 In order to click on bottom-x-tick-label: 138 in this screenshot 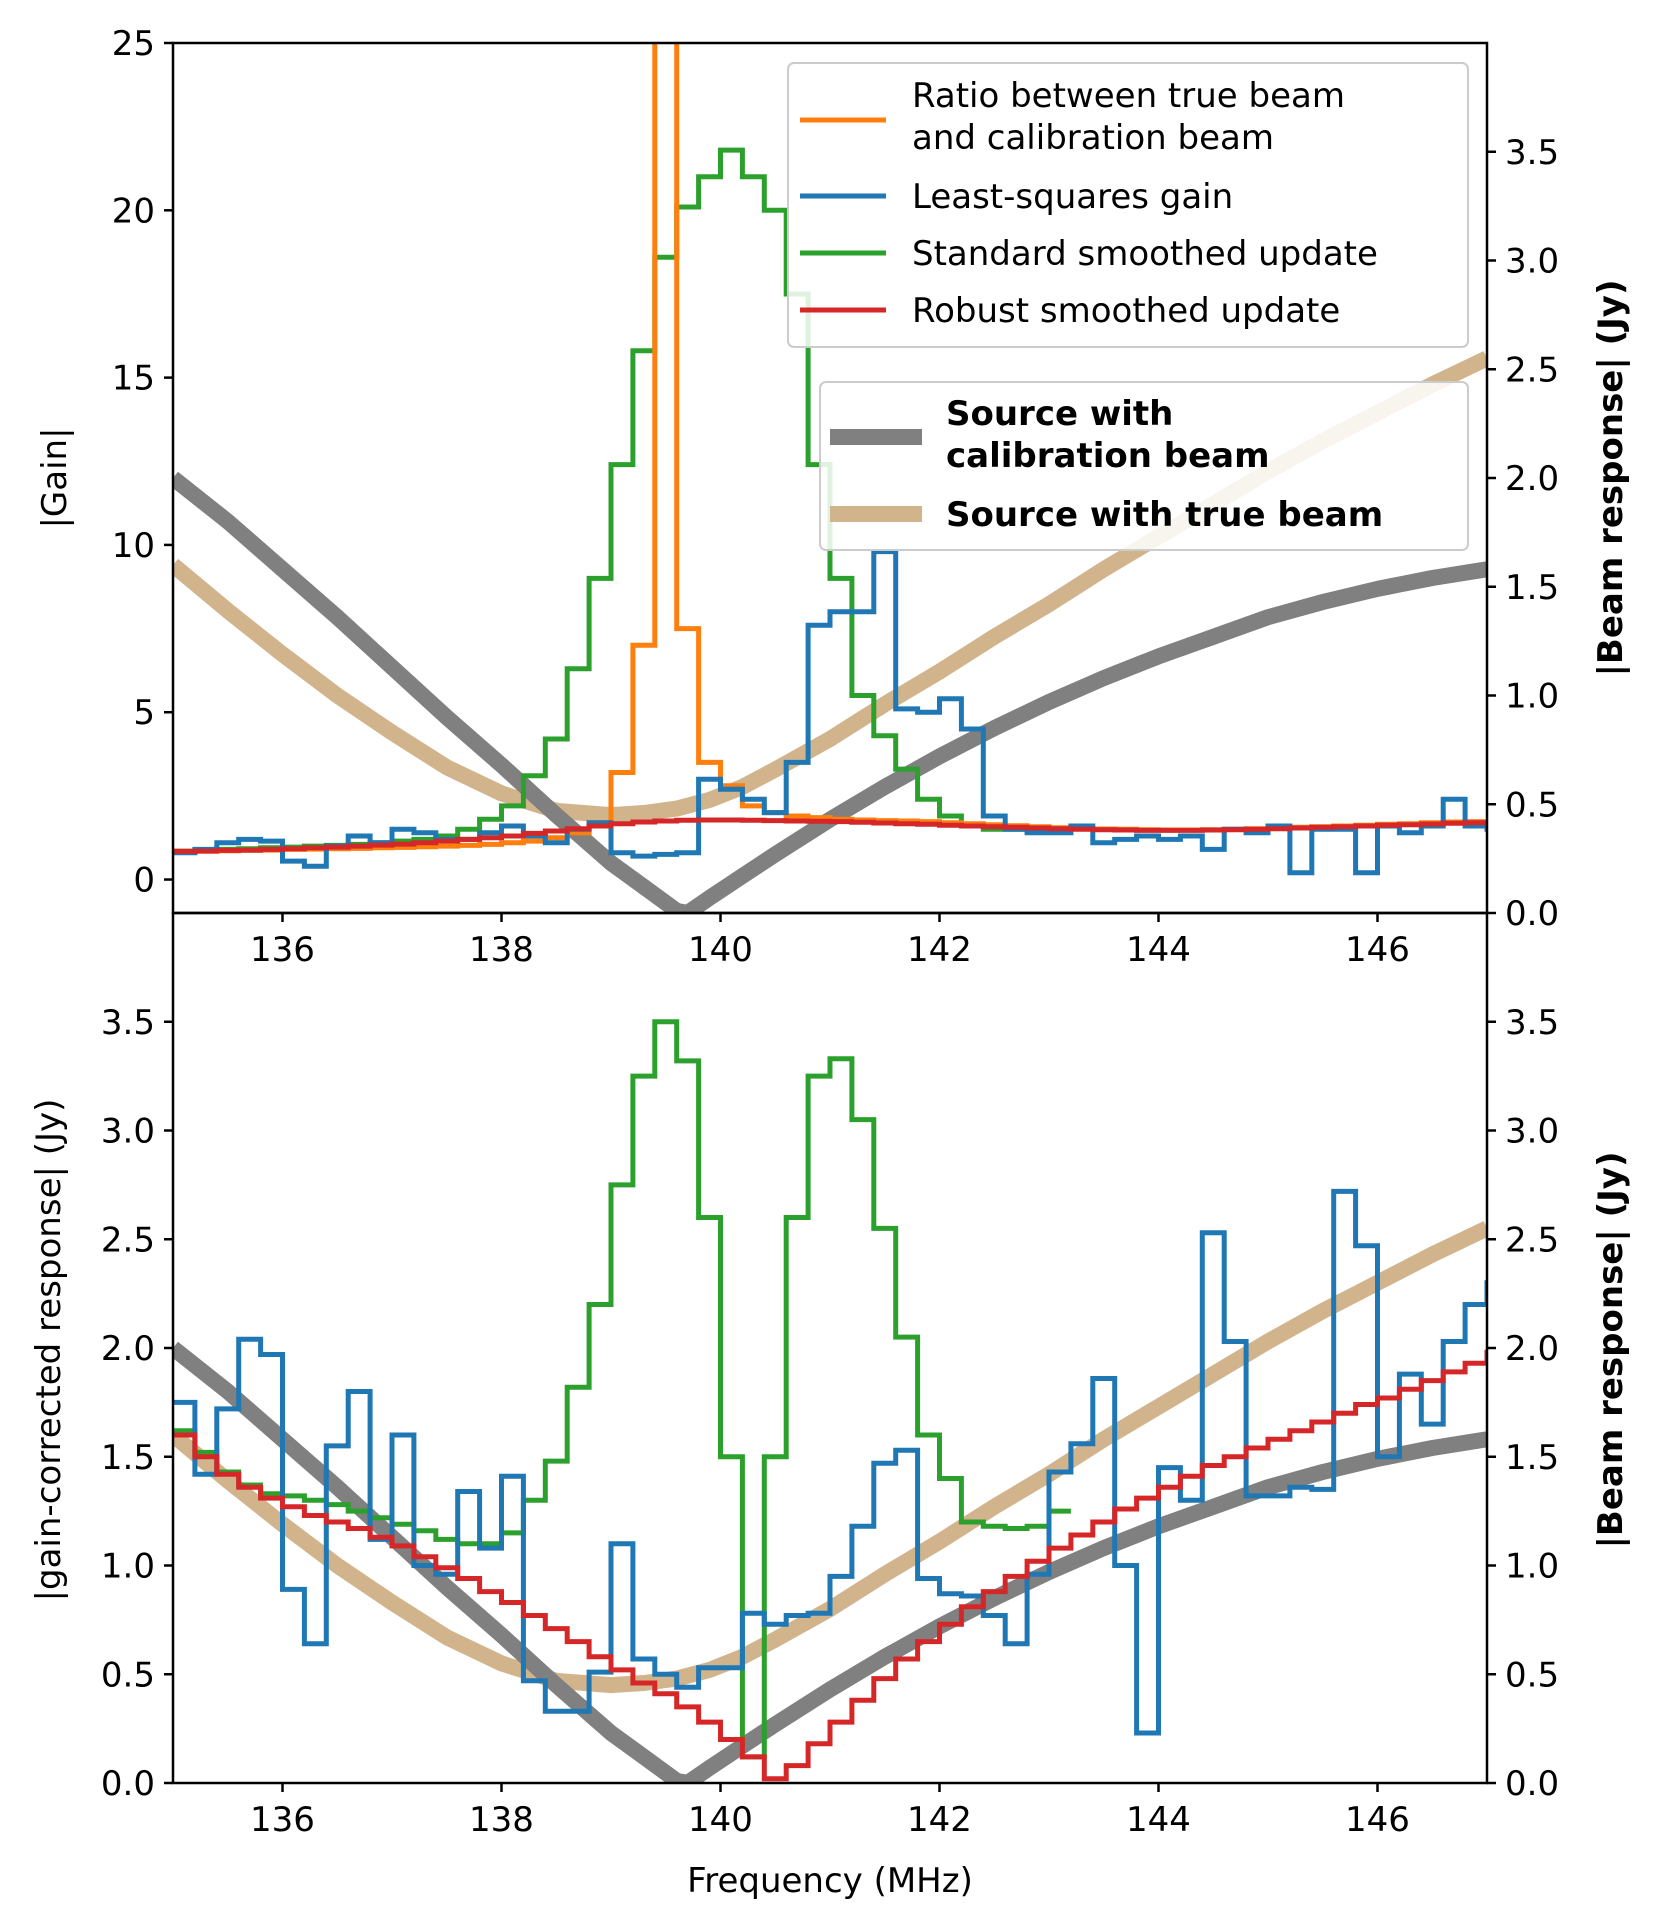, I will do `click(501, 1820)`.